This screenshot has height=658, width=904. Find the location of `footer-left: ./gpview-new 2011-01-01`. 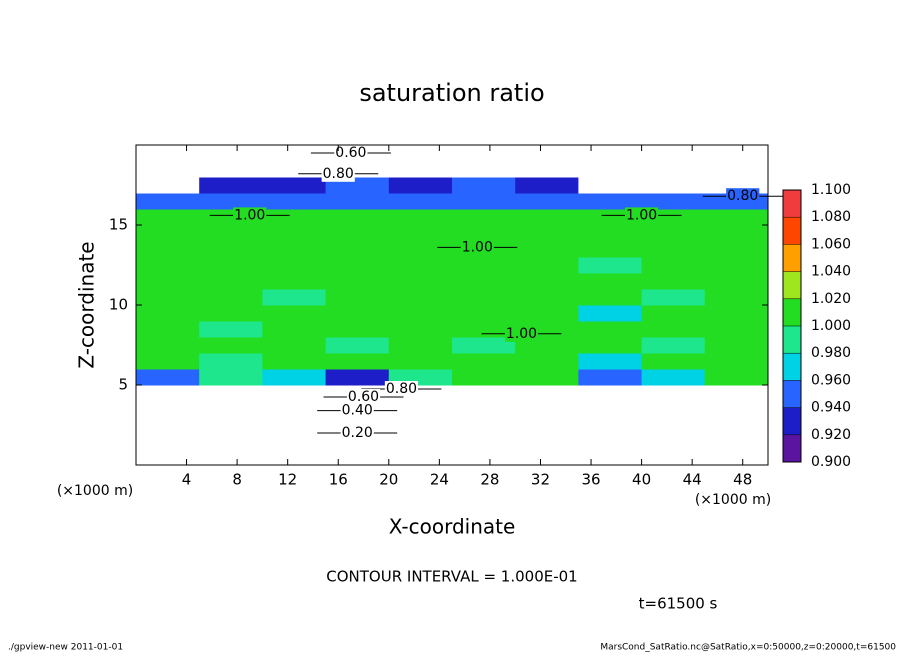

footer-left: ./gpview-new 2011-01-01 is located at coordinates (65, 648).